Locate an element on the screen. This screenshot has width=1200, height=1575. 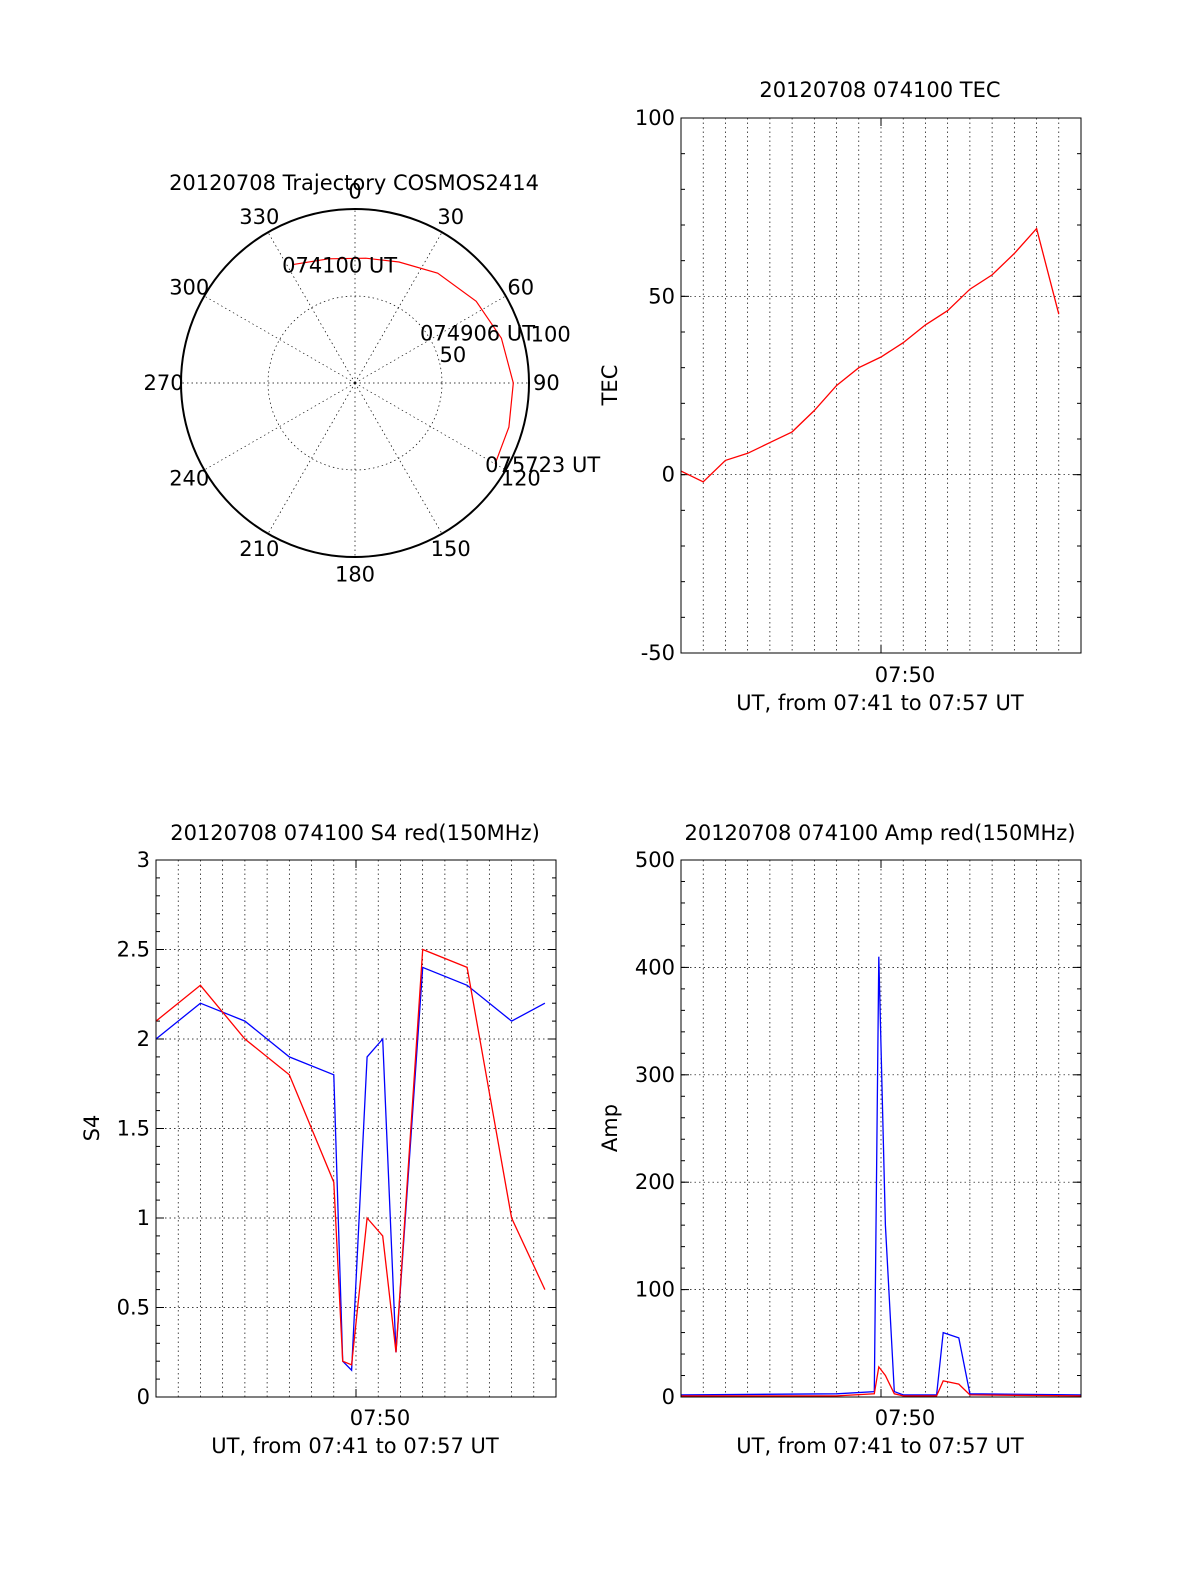
s4-x-tick-label: 07:50 is located at coordinates (380, 1418).